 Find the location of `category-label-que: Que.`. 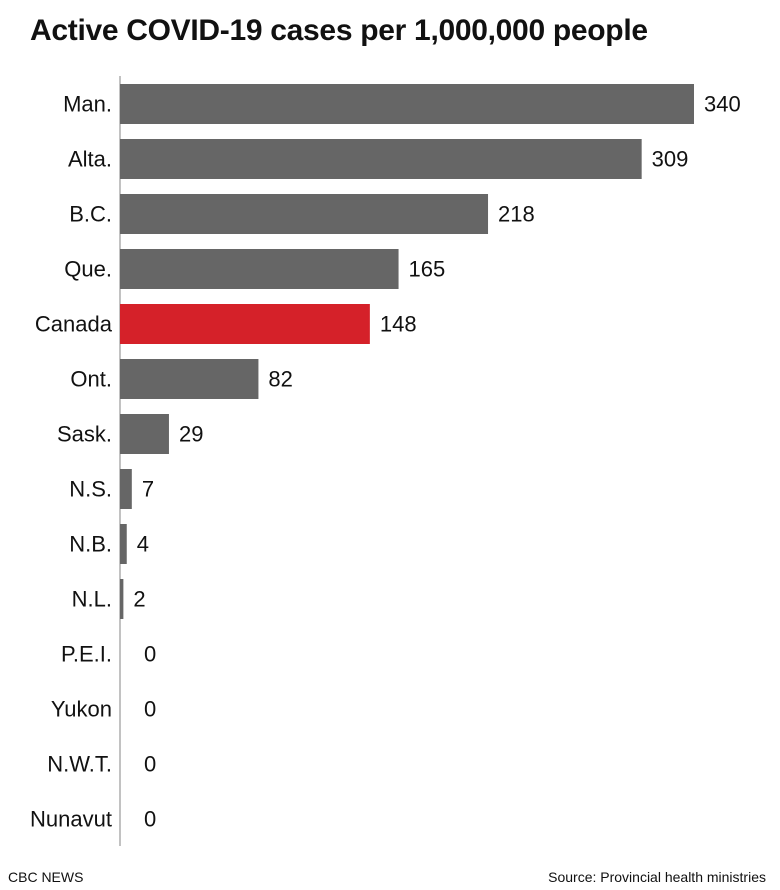

category-label-que: Que. is located at coordinates (88, 269).